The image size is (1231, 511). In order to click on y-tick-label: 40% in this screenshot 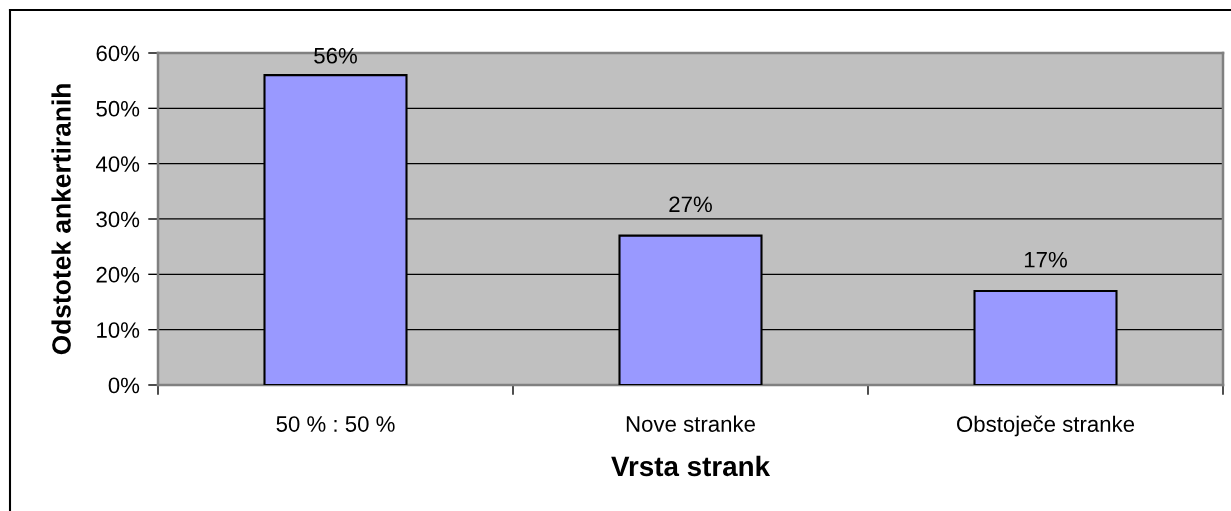, I will do `click(117, 164)`.